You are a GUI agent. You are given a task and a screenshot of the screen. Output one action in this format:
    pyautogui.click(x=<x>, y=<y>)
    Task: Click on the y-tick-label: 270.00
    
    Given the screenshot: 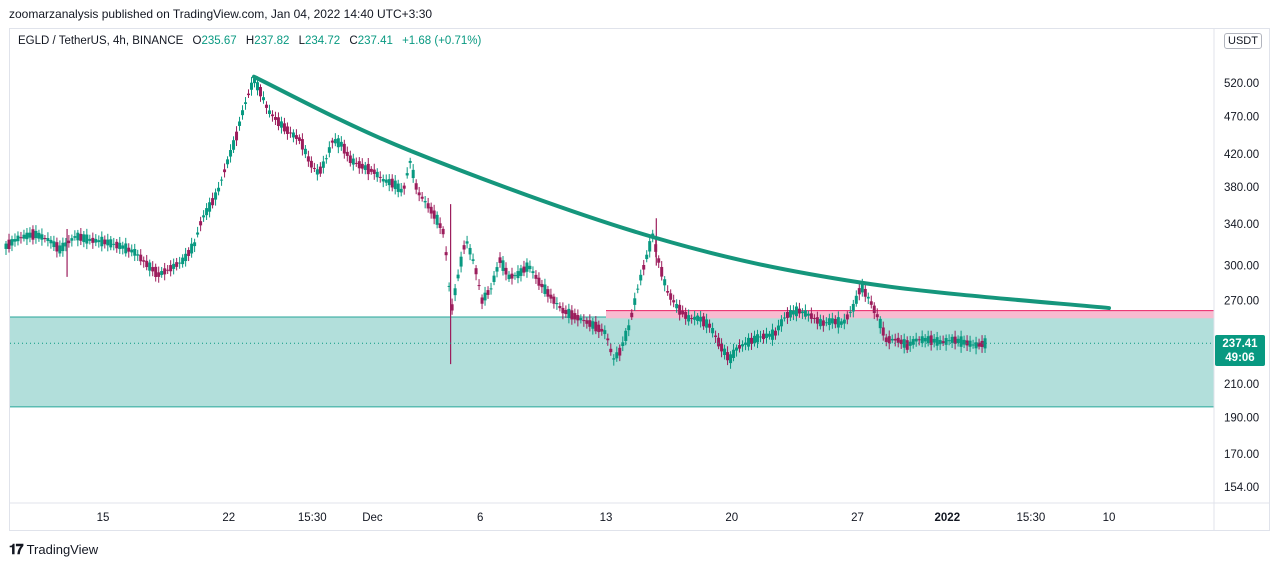 What is the action you would take?
    pyautogui.click(x=1241, y=302)
    